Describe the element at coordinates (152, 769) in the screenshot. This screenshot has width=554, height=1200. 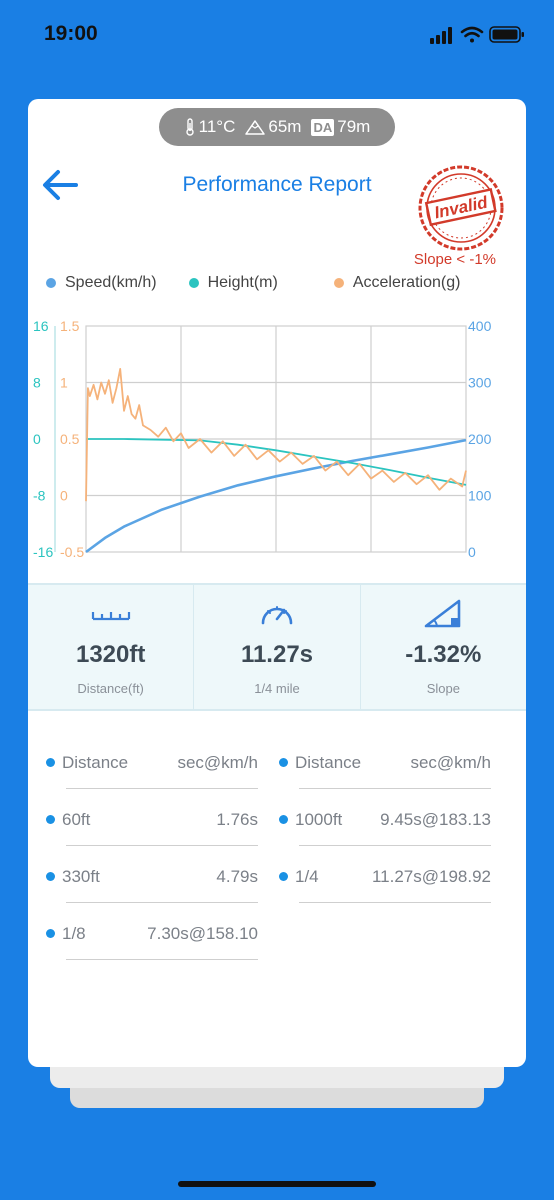
I see `split-header-left: Distance sec@km/h` at that location.